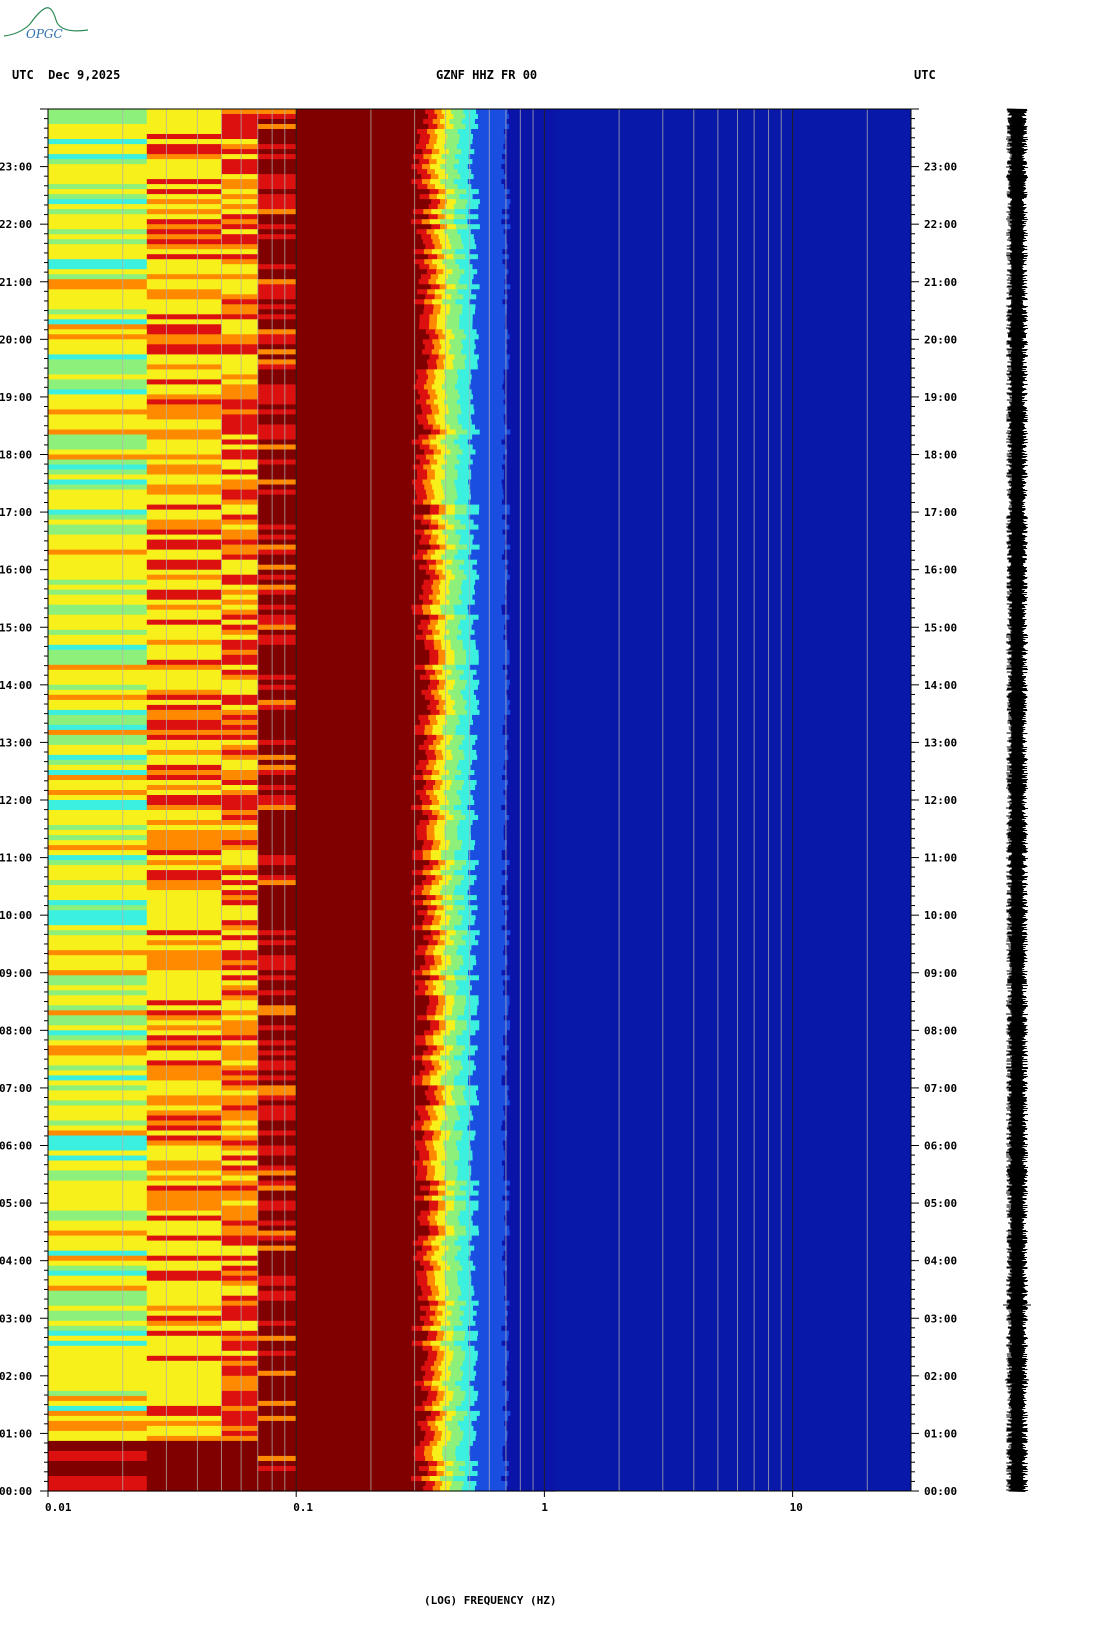 The height and width of the screenshot is (1634, 1102). I want to click on y-tick-label-right: 07:00, so click(940, 1088).